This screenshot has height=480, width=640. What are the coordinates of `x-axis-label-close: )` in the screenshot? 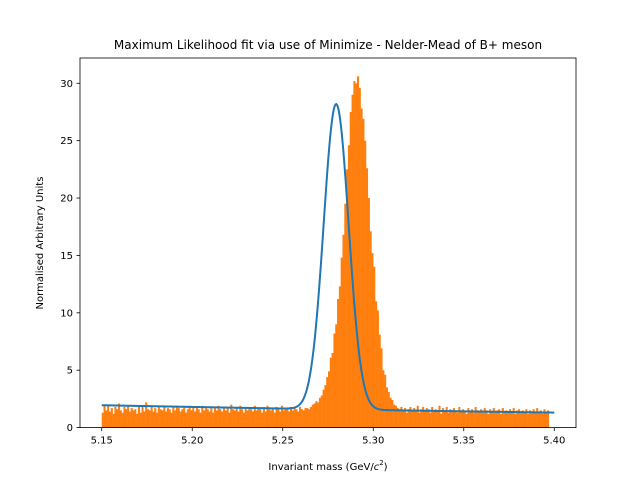 It's located at (386, 467).